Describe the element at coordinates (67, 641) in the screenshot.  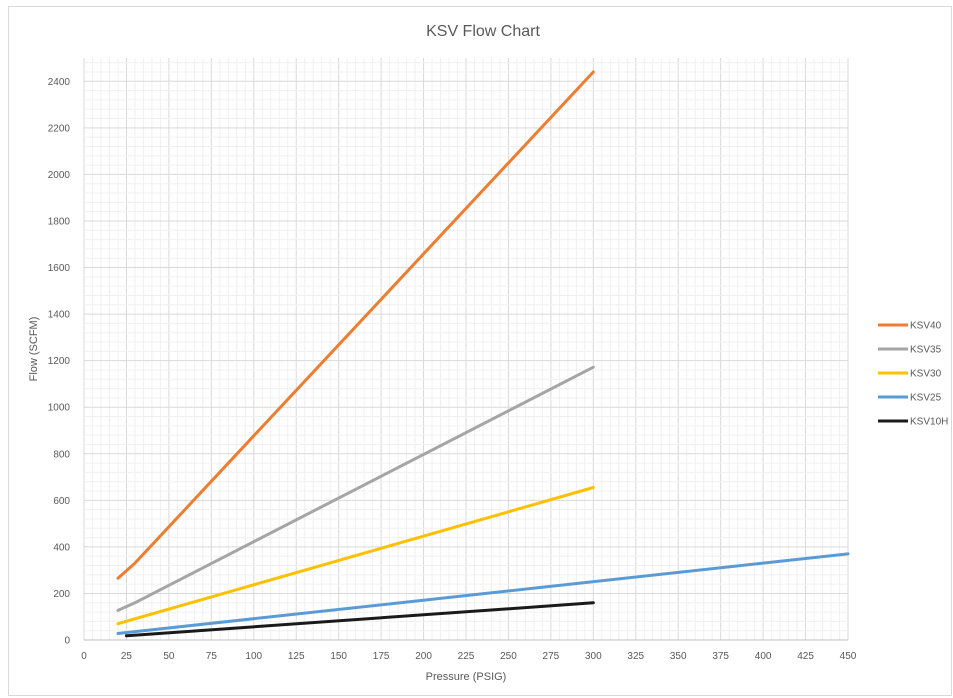
I see `y-tick-label: 0` at that location.